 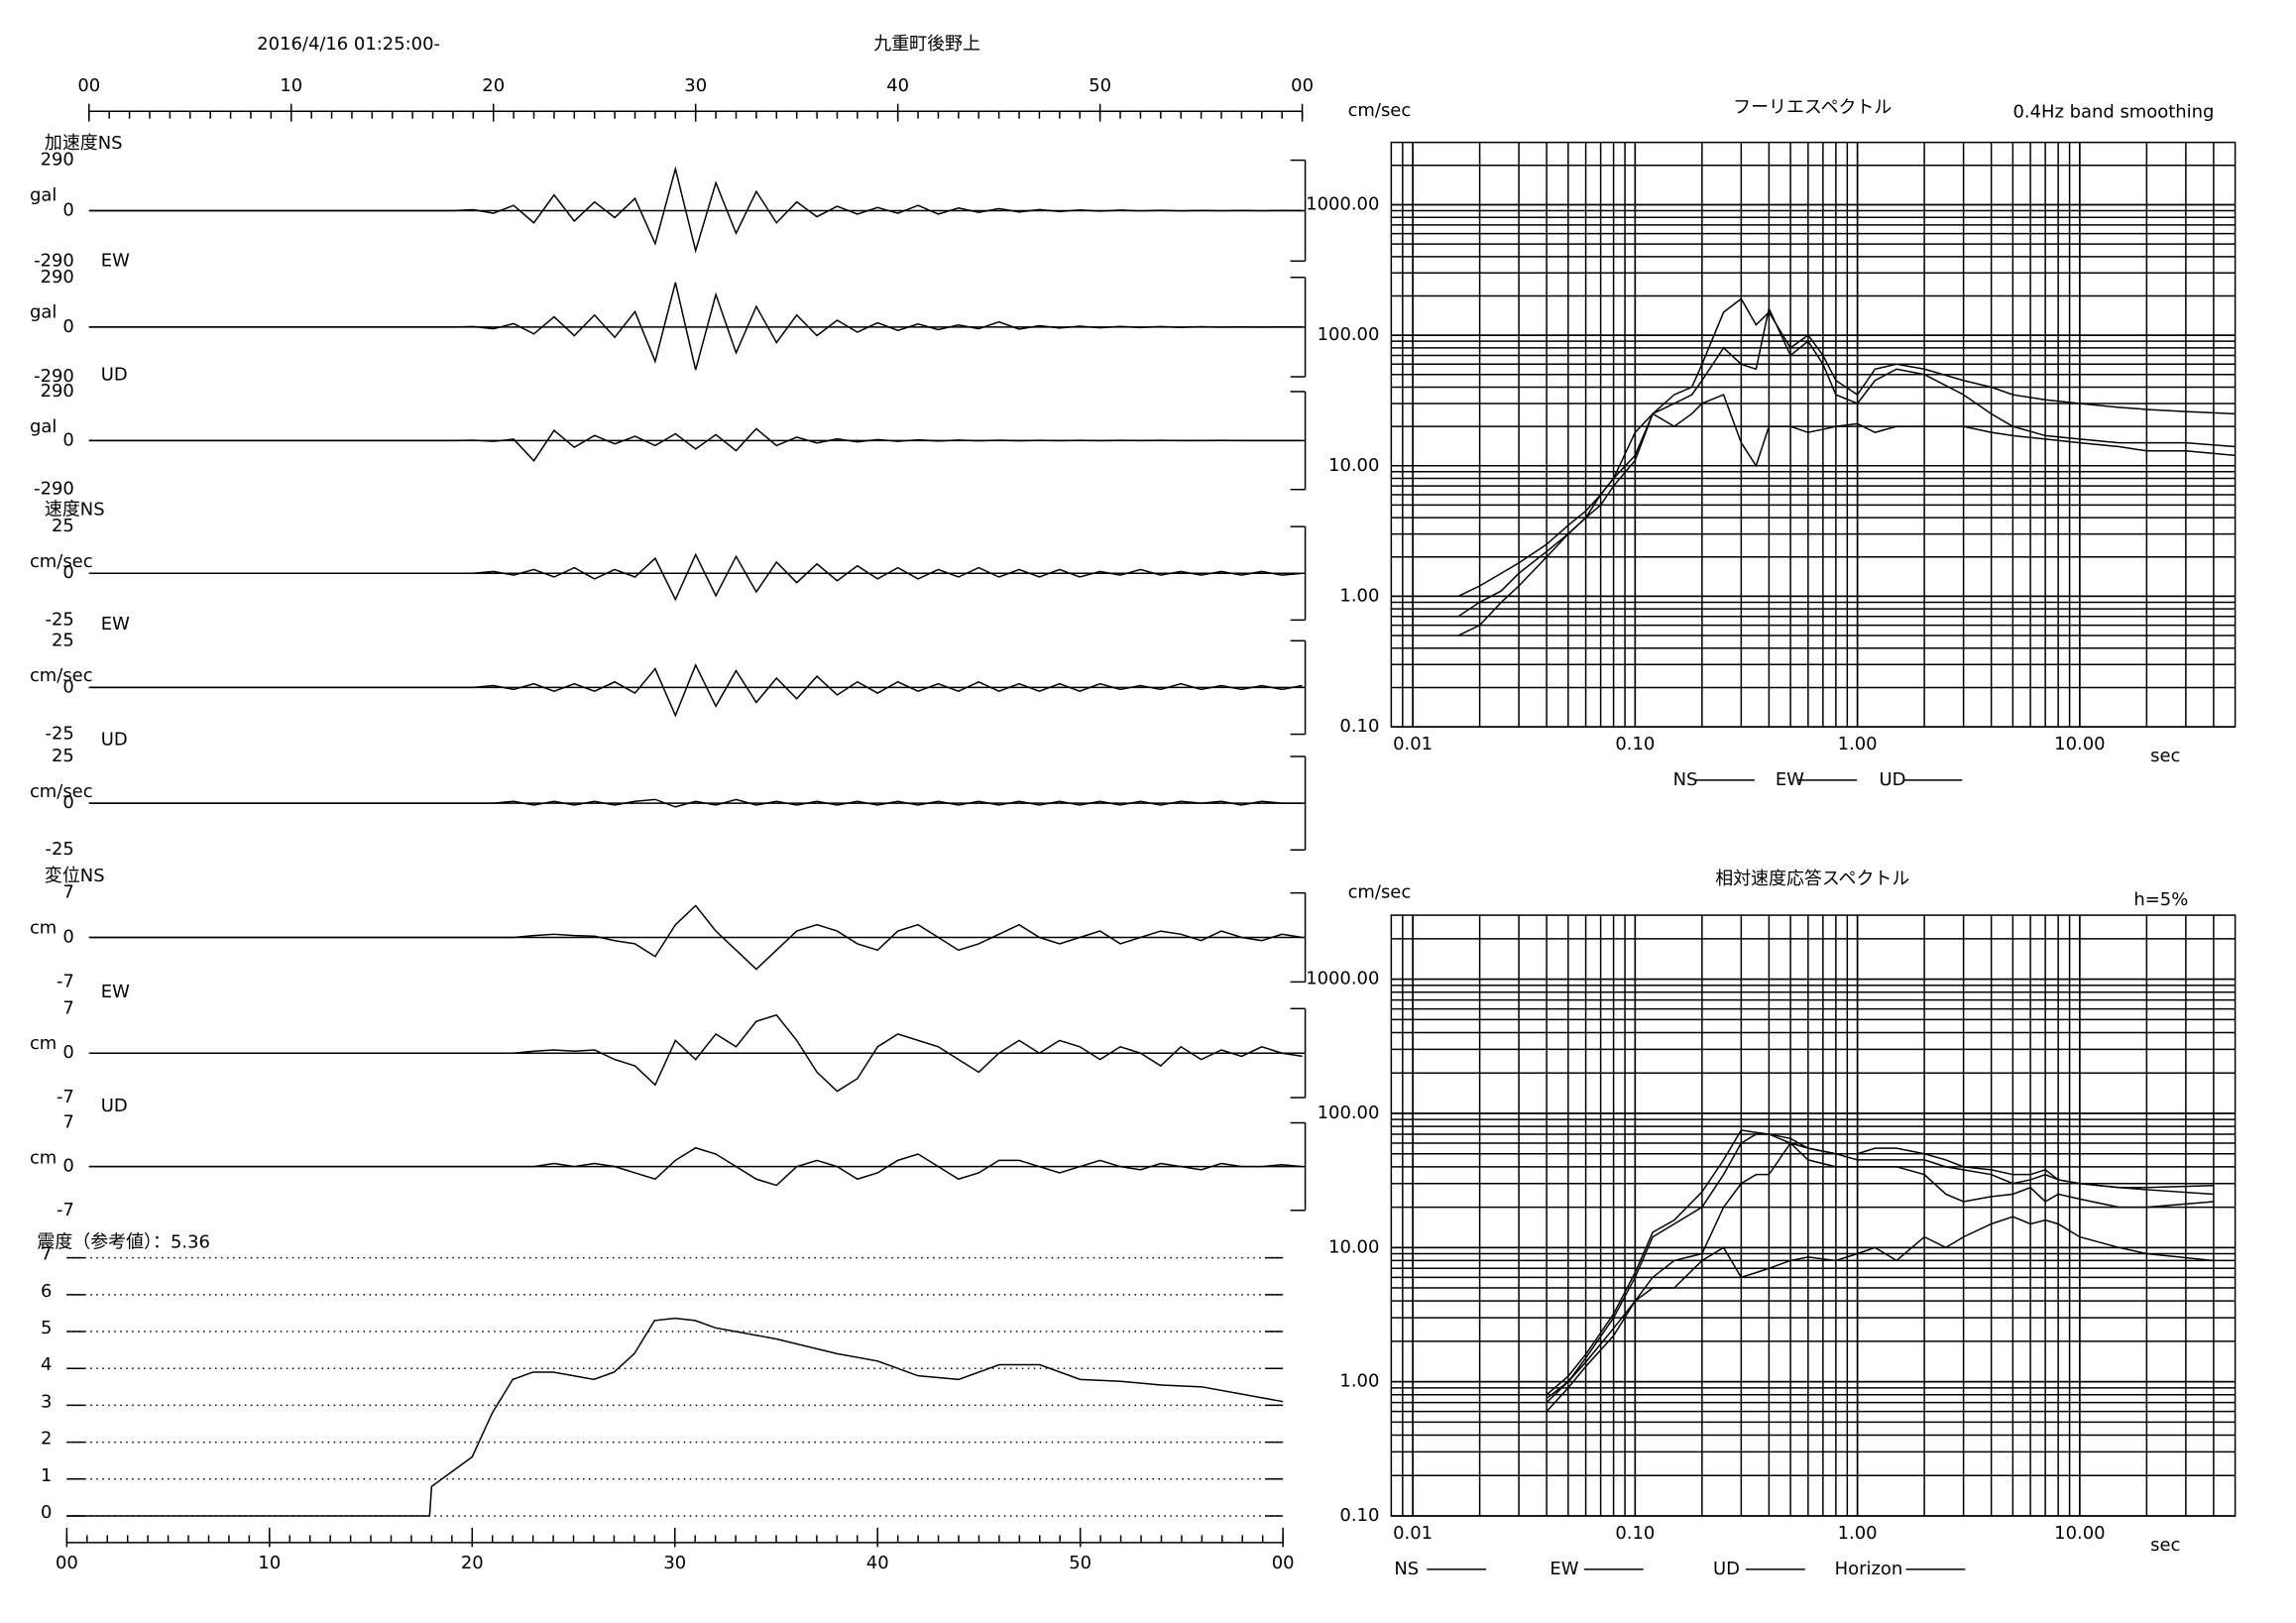 I want to click on y-tick-label: 1, so click(x=46, y=1475).